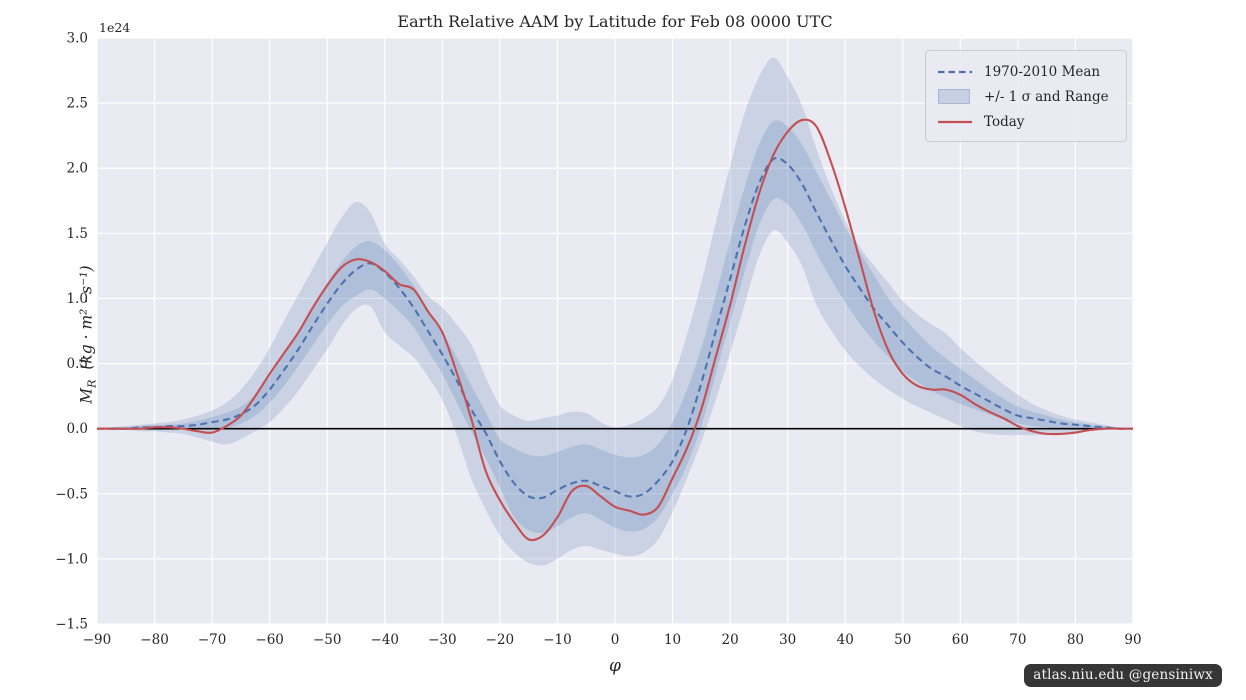 The width and height of the screenshot is (1246, 700). Describe the element at coordinates (71, 494) in the screenshot. I see `y-tick-label: −0.5` at that location.